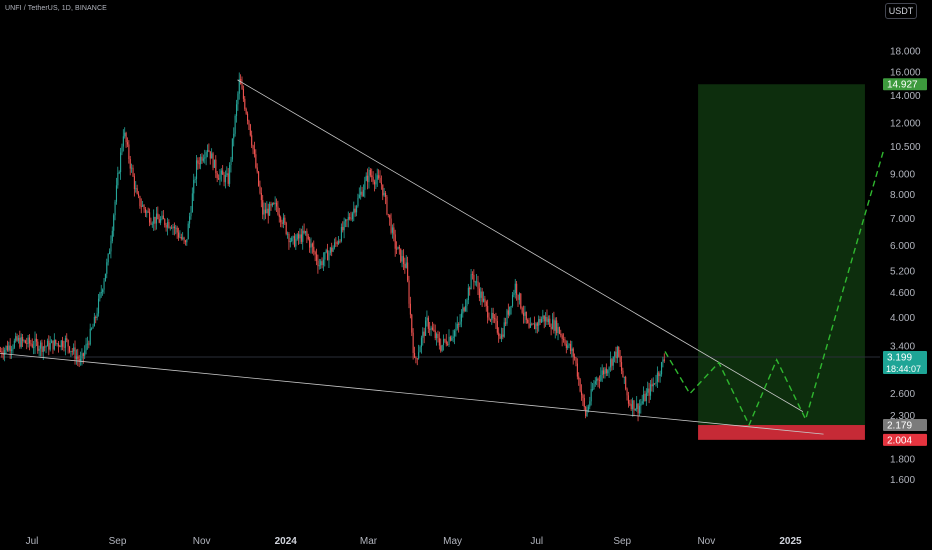  I want to click on currency-button: USDT, so click(901, 11).